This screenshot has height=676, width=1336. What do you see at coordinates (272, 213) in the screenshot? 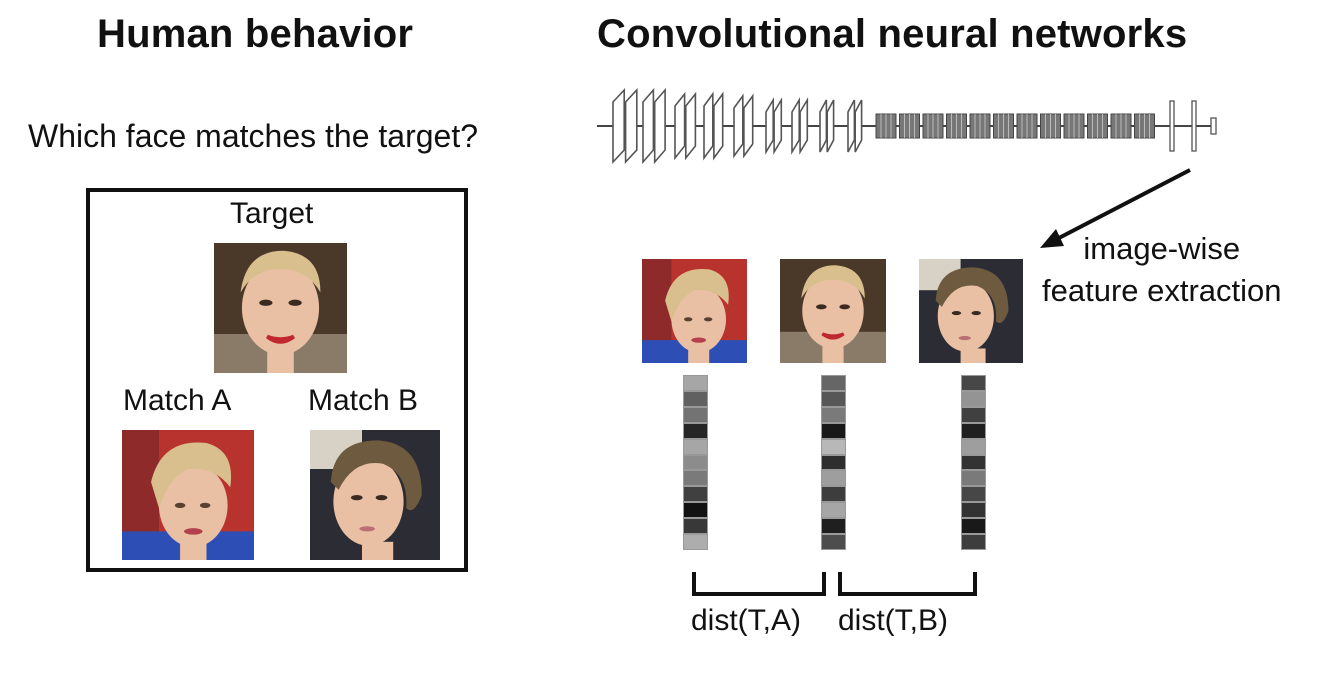
I see `target-label: Target` at bounding box center [272, 213].